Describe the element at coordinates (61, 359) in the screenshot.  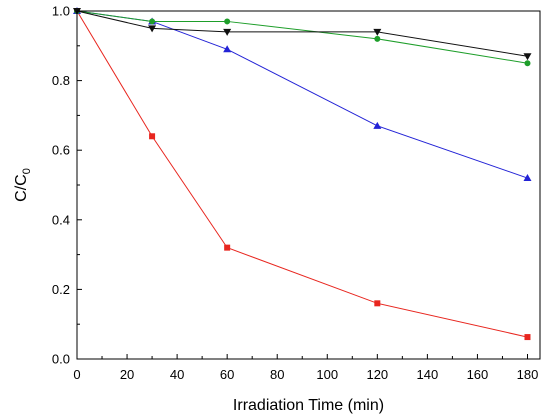
I see `y-tick-label: 0.0` at that location.